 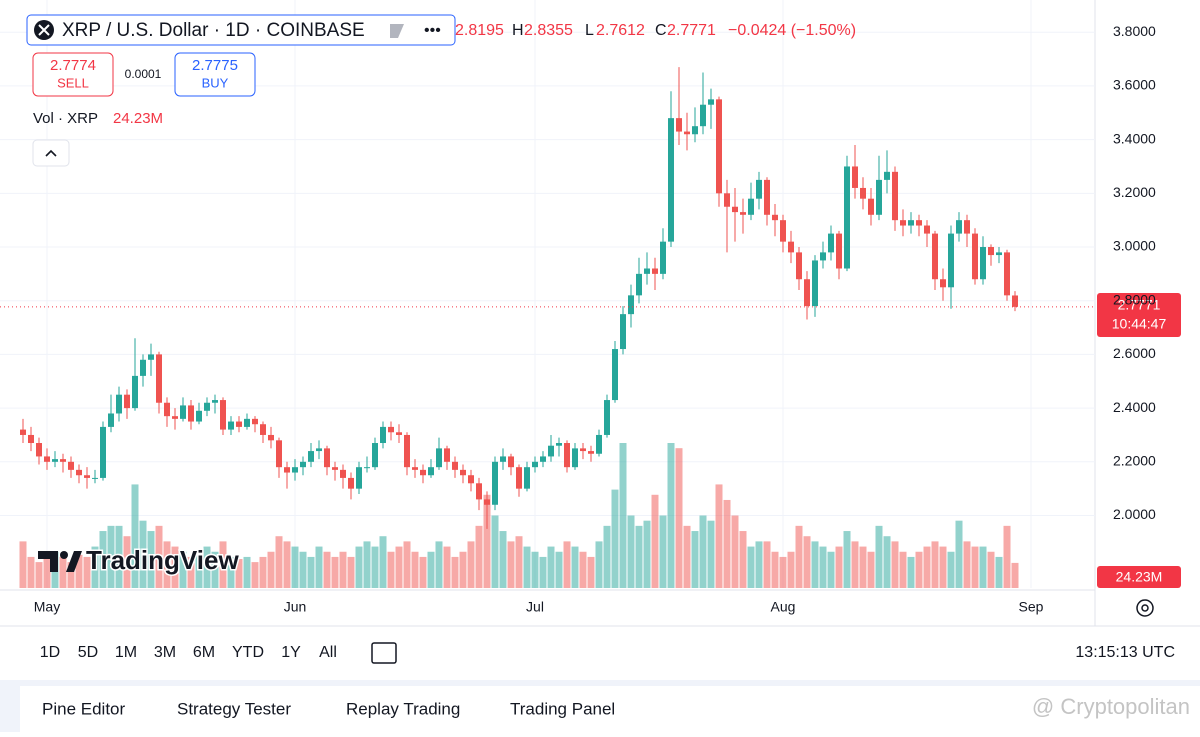 What do you see at coordinates (83, 708) in the screenshot?
I see `tab: Pine Editor` at bounding box center [83, 708].